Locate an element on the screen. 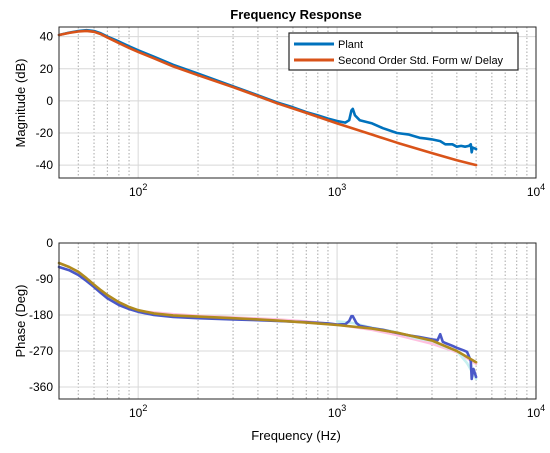 The width and height of the screenshot is (550, 453). legend-plant-label: Plant is located at coordinates (350, 45).